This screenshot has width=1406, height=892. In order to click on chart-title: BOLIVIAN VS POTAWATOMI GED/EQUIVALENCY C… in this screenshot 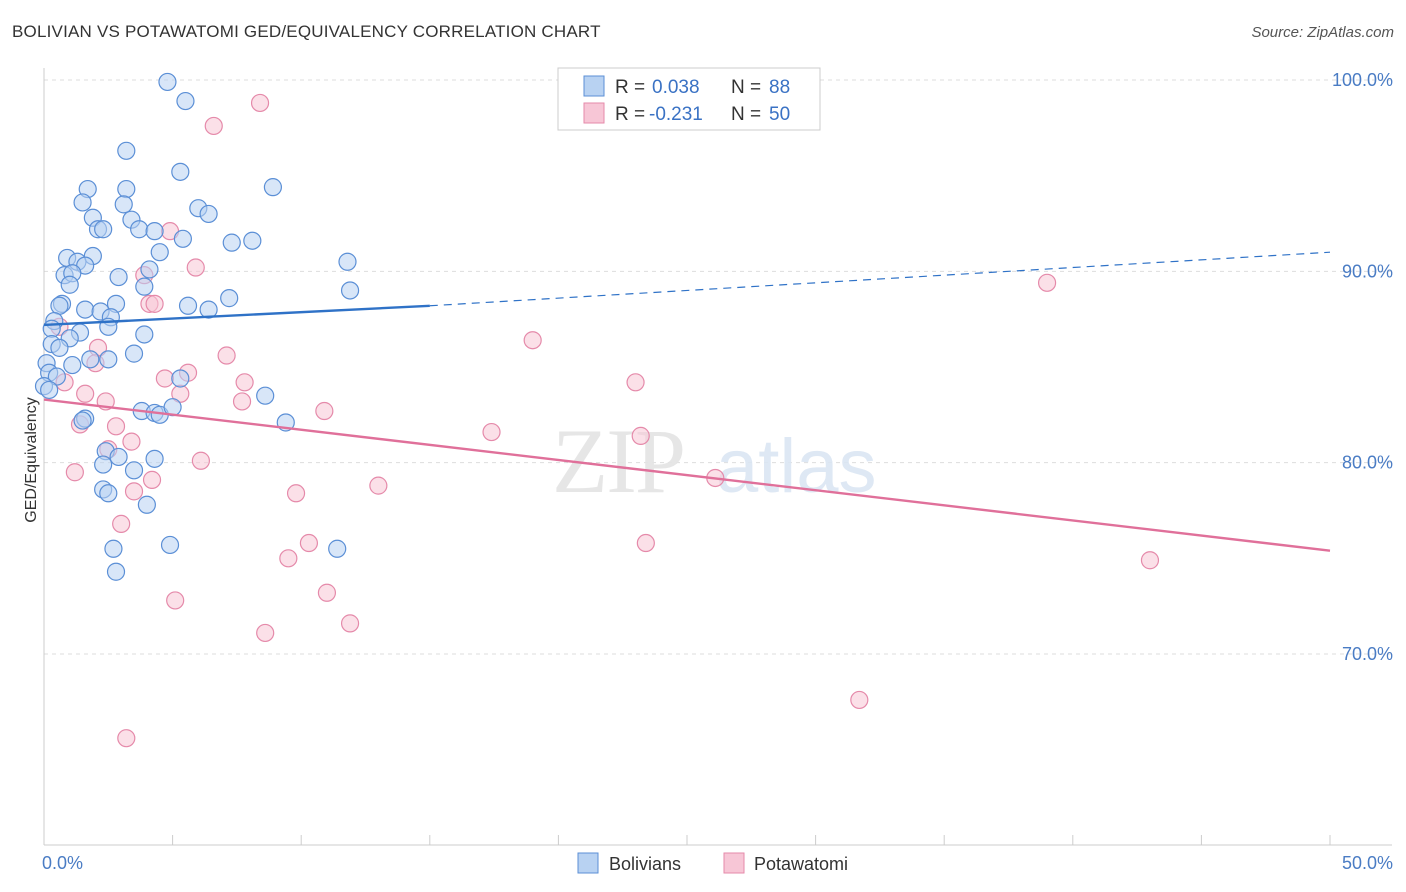, I will do `click(306, 31)`.